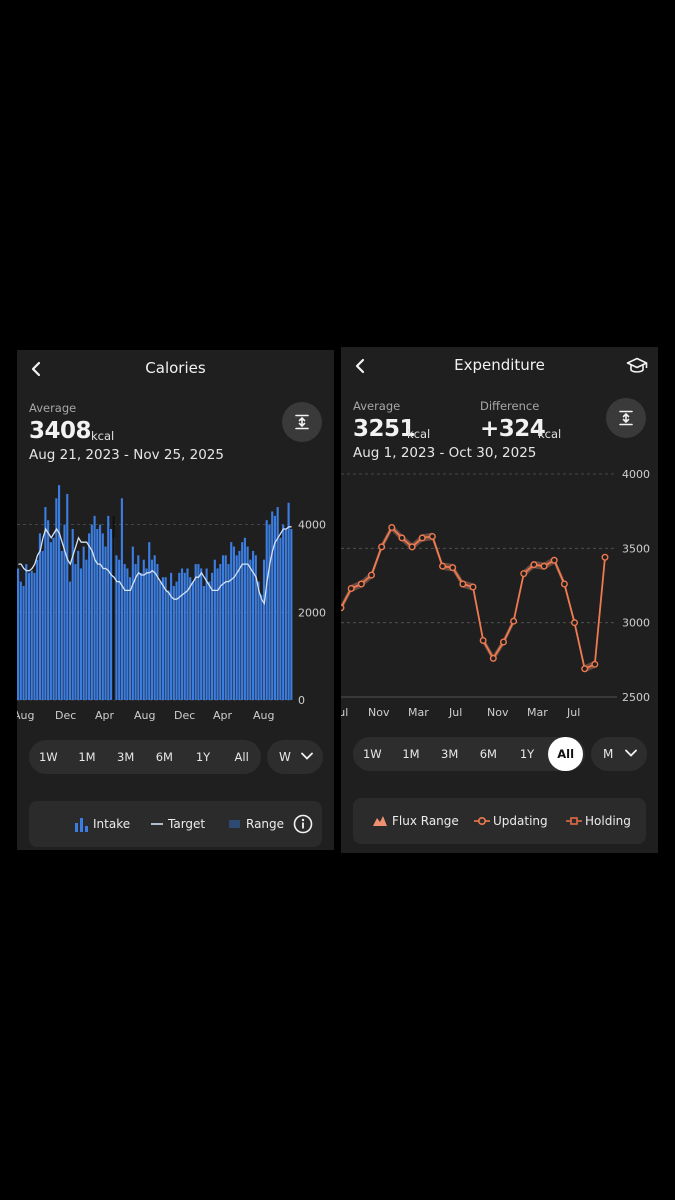  Describe the element at coordinates (181, 824) in the screenshot. I see `legend-target: Target` at that location.